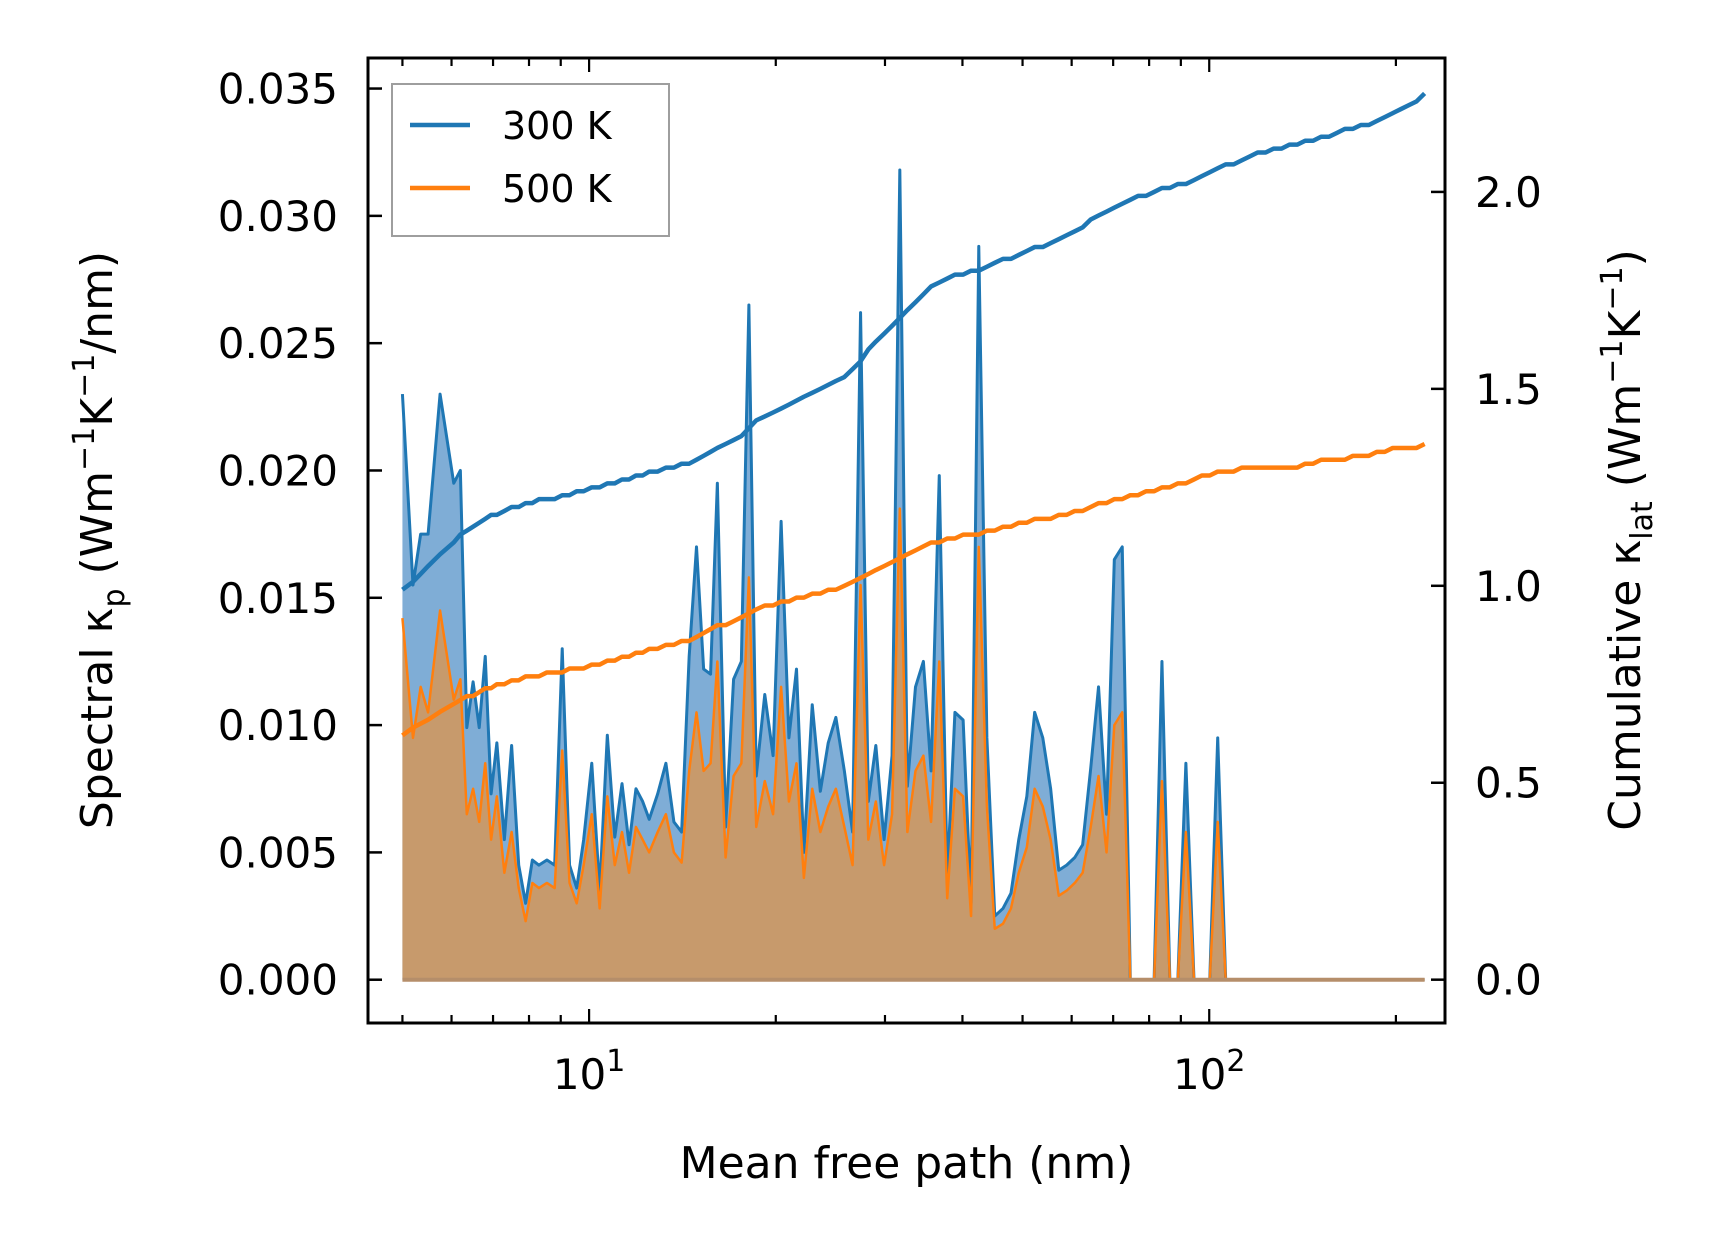  What do you see at coordinates (1508, 192) in the screenshot?
I see `y-right-tick-label: 2.0` at bounding box center [1508, 192].